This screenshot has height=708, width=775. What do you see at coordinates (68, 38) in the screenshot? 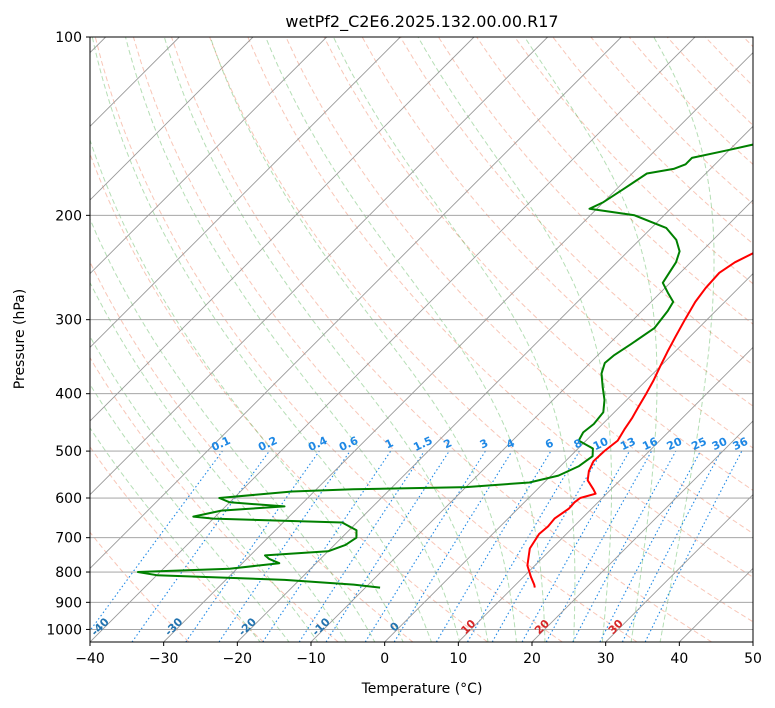
I see `y-tick-label: 100` at bounding box center [68, 38].